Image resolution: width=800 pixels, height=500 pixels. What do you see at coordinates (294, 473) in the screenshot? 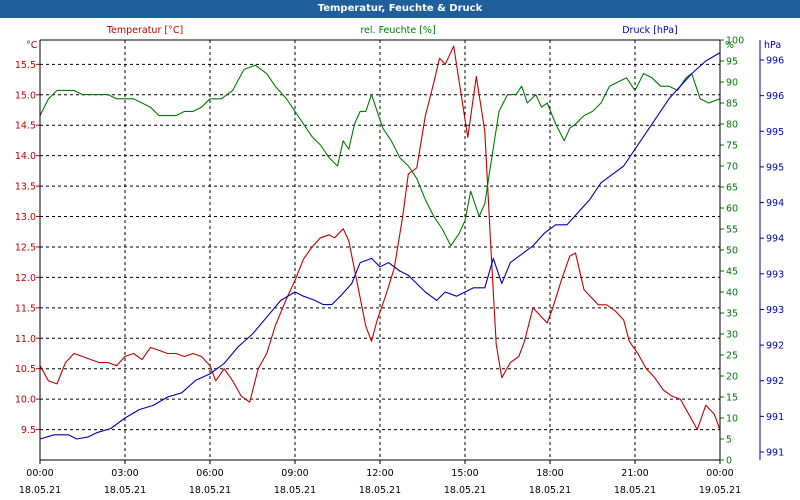
I see `x-tick-label-time: 09:00` at bounding box center [294, 473].